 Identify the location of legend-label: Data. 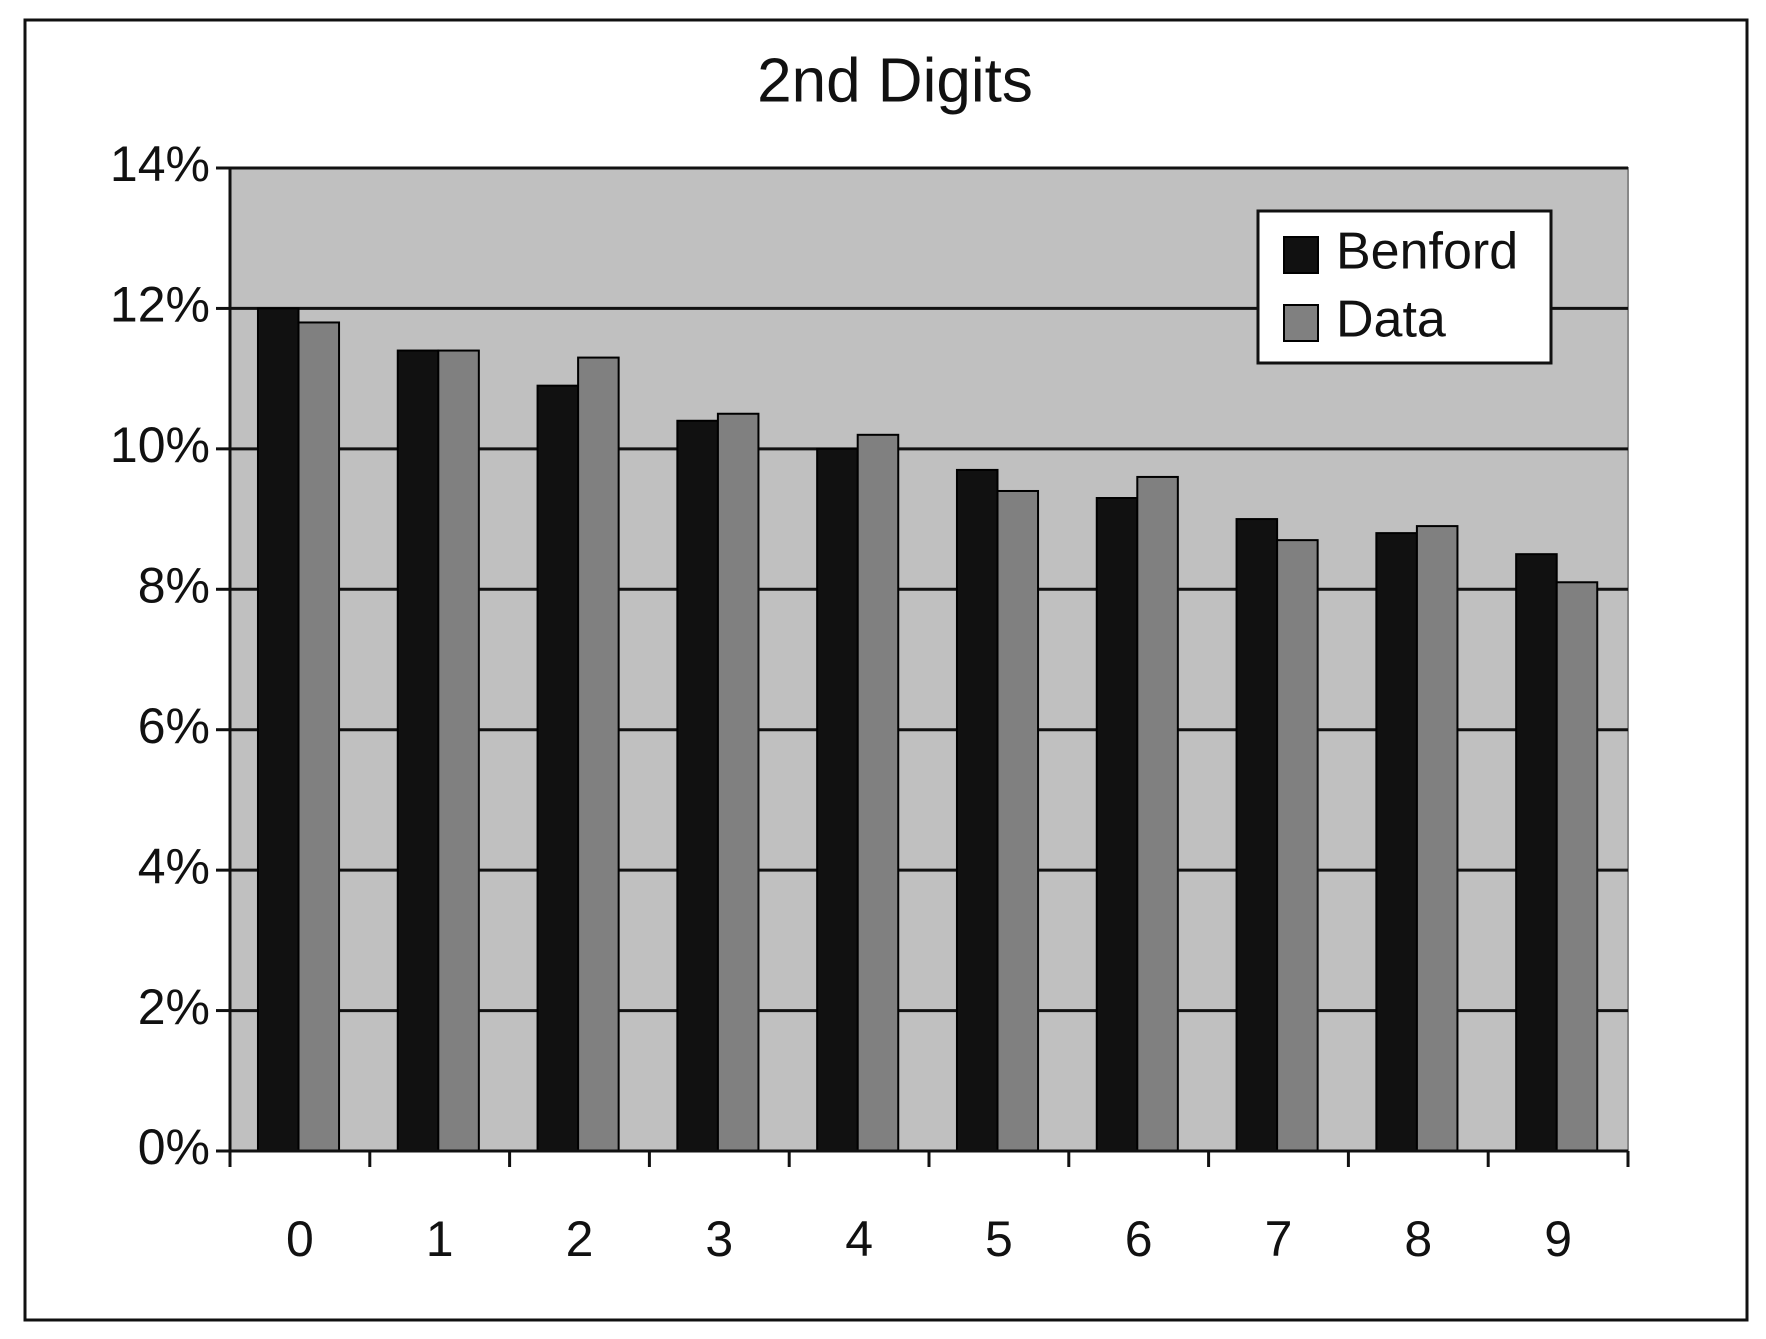
(1391, 320).